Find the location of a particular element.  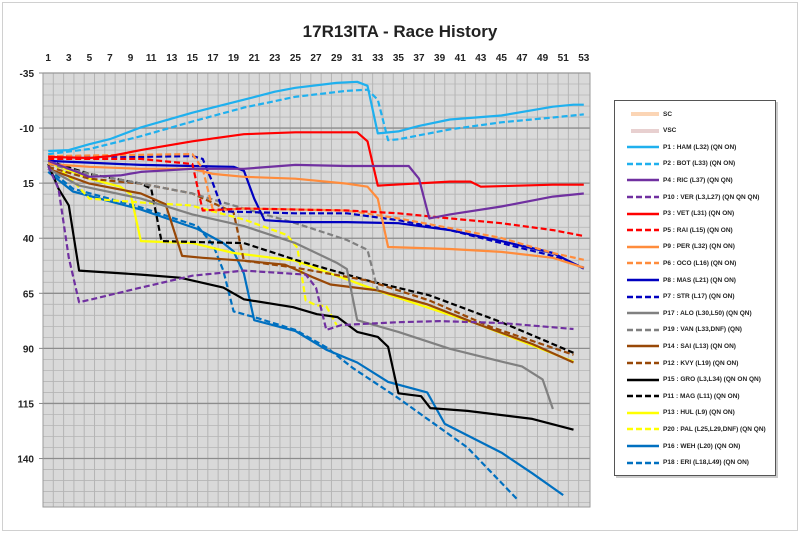

legend-entry: P18 : ERI (L18,L49) (QN ON) is located at coordinates (682, 463).